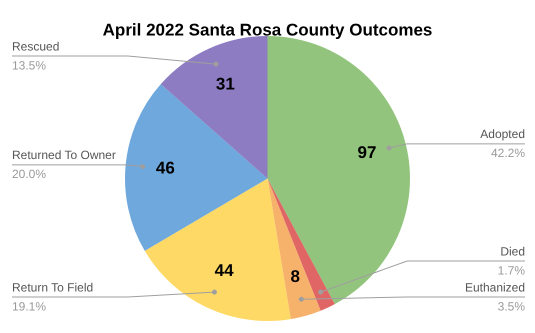 The width and height of the screenshot is (535, 333). I want to click on slice-label: Return To Field, so click(53, 287).